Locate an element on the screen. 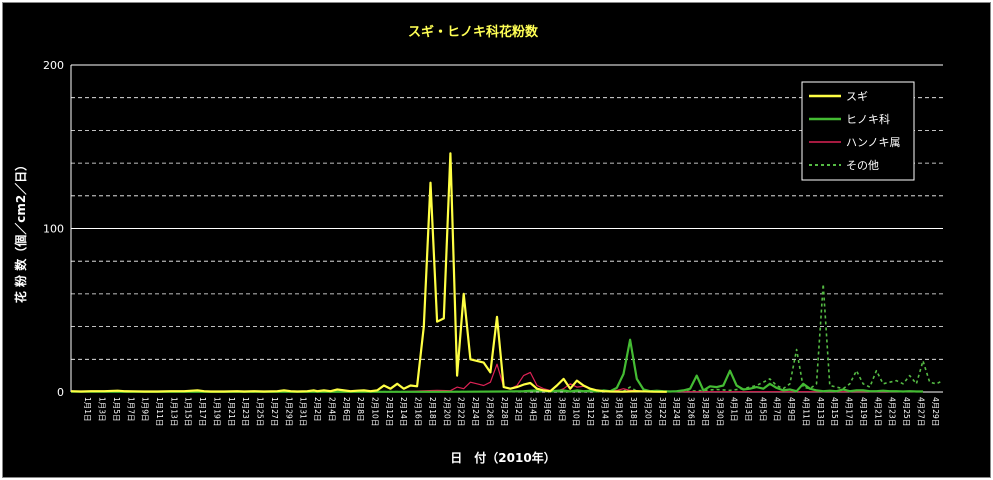  x-tick-label: 3月12日 is located at coordinates (590, 411).